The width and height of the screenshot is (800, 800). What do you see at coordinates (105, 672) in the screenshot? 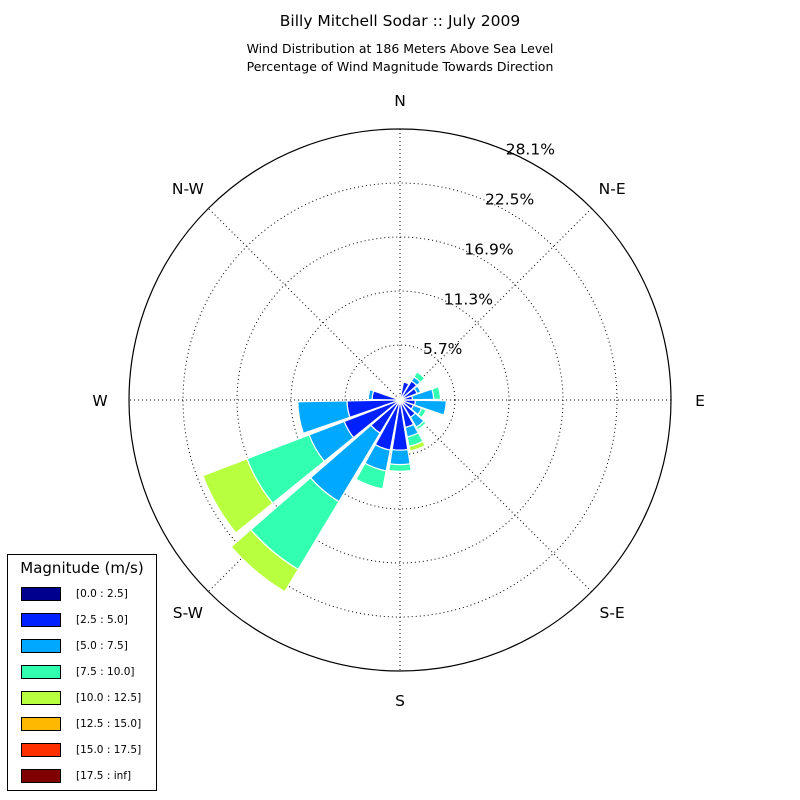
I see `legend-label: [7.5 : 10.0]` at bounding box center [105, 672].